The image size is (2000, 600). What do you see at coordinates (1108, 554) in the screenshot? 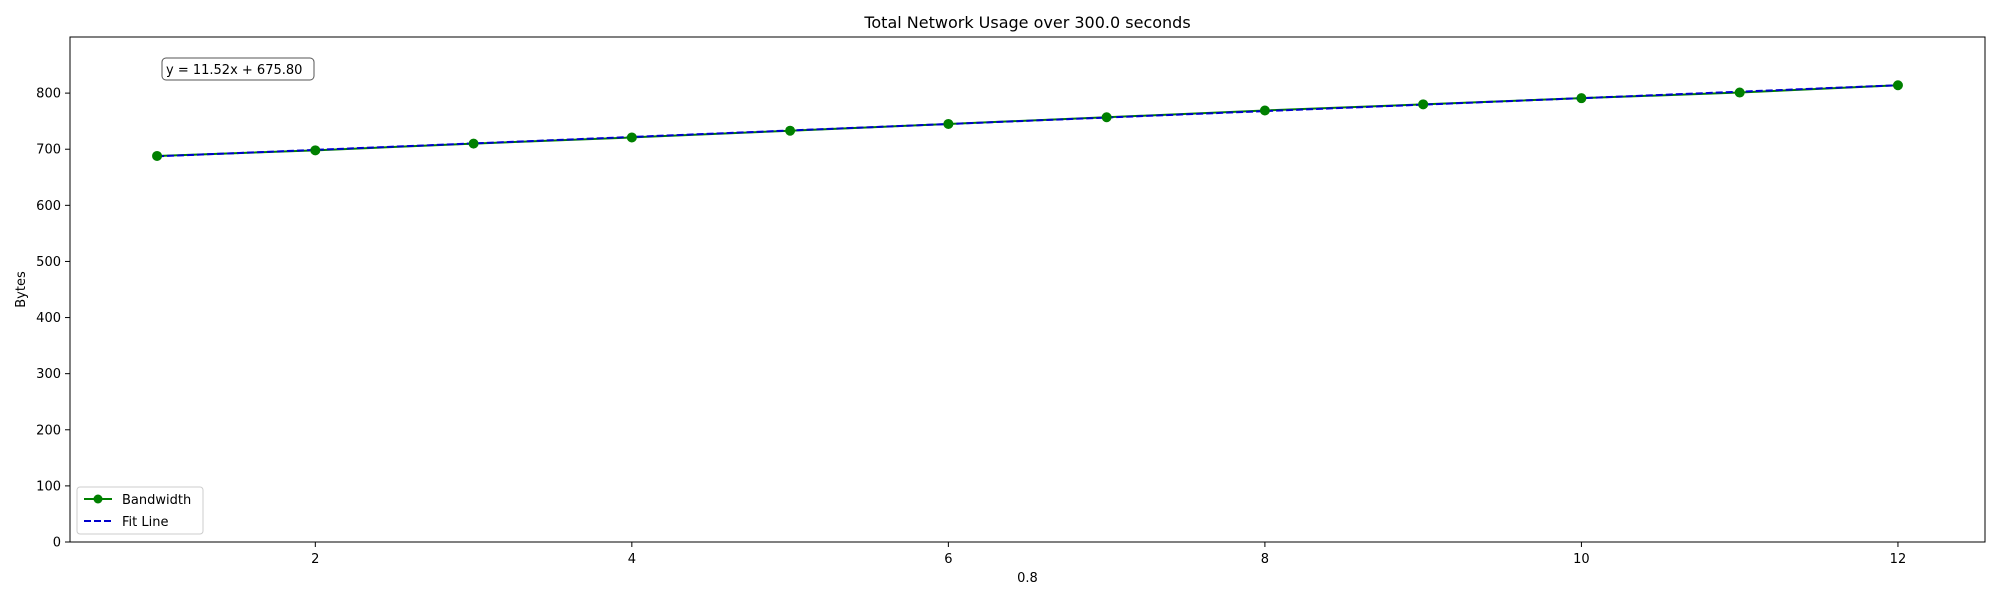
I see `x-axis: 2 4 6 8 10 12` at bounding box center [1108, 554].